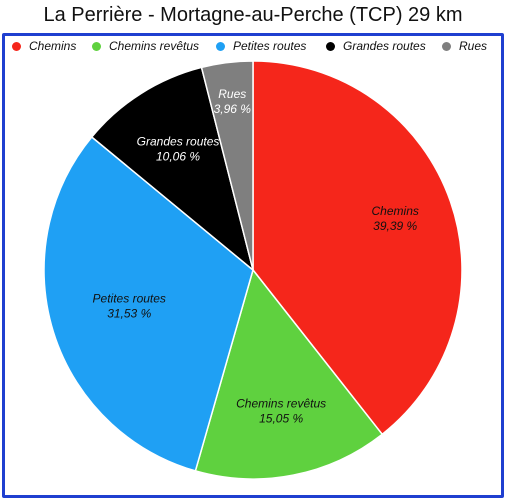 This screenshot has height=500, width=506. What do you see at coordinates (281, 419) in the screenshot?
I see `slice-value-label: 15,05 %` at bounding box center [281, 419].